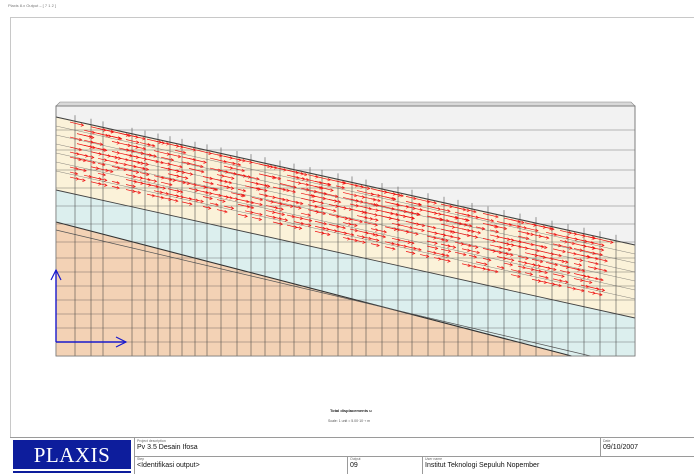 This screenshot has height=474, width=695. I want to click on legend-scale: Scale: 1 unit = 5.00·10⁻³ m, so click(349, 421).